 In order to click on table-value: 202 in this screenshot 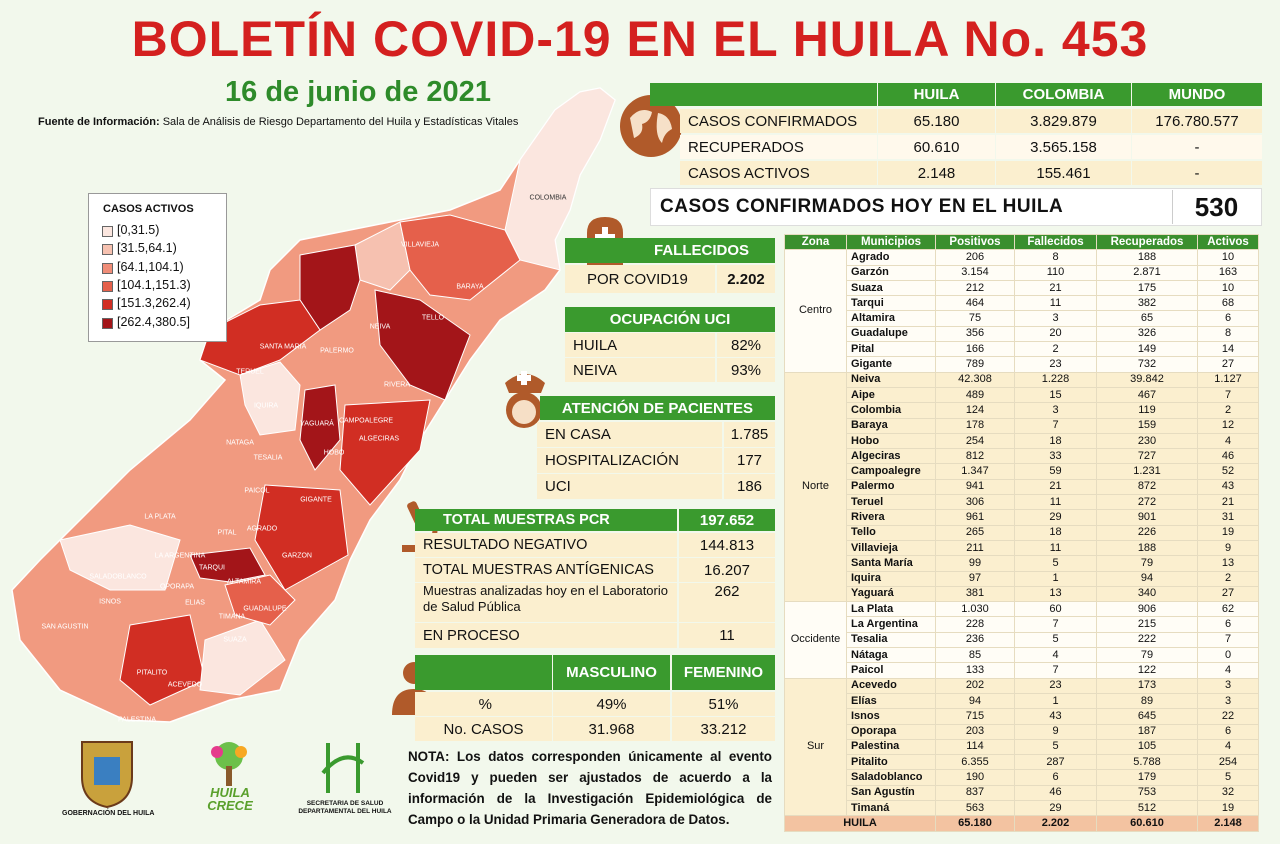, I will do `click(975, 685)`.